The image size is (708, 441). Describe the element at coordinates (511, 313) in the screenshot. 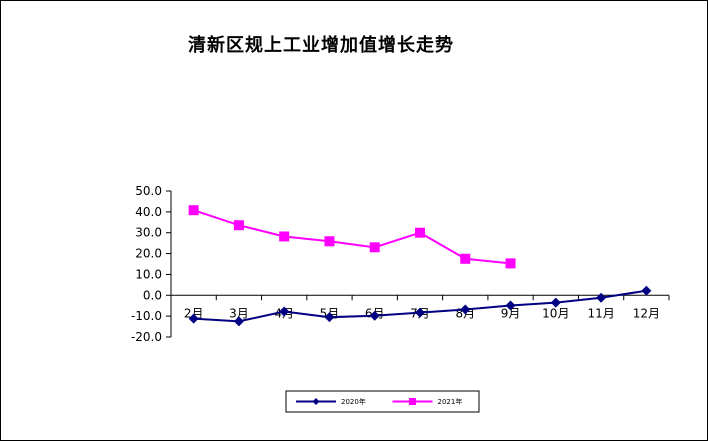

I see `x-tick-label: 9月` at that location.